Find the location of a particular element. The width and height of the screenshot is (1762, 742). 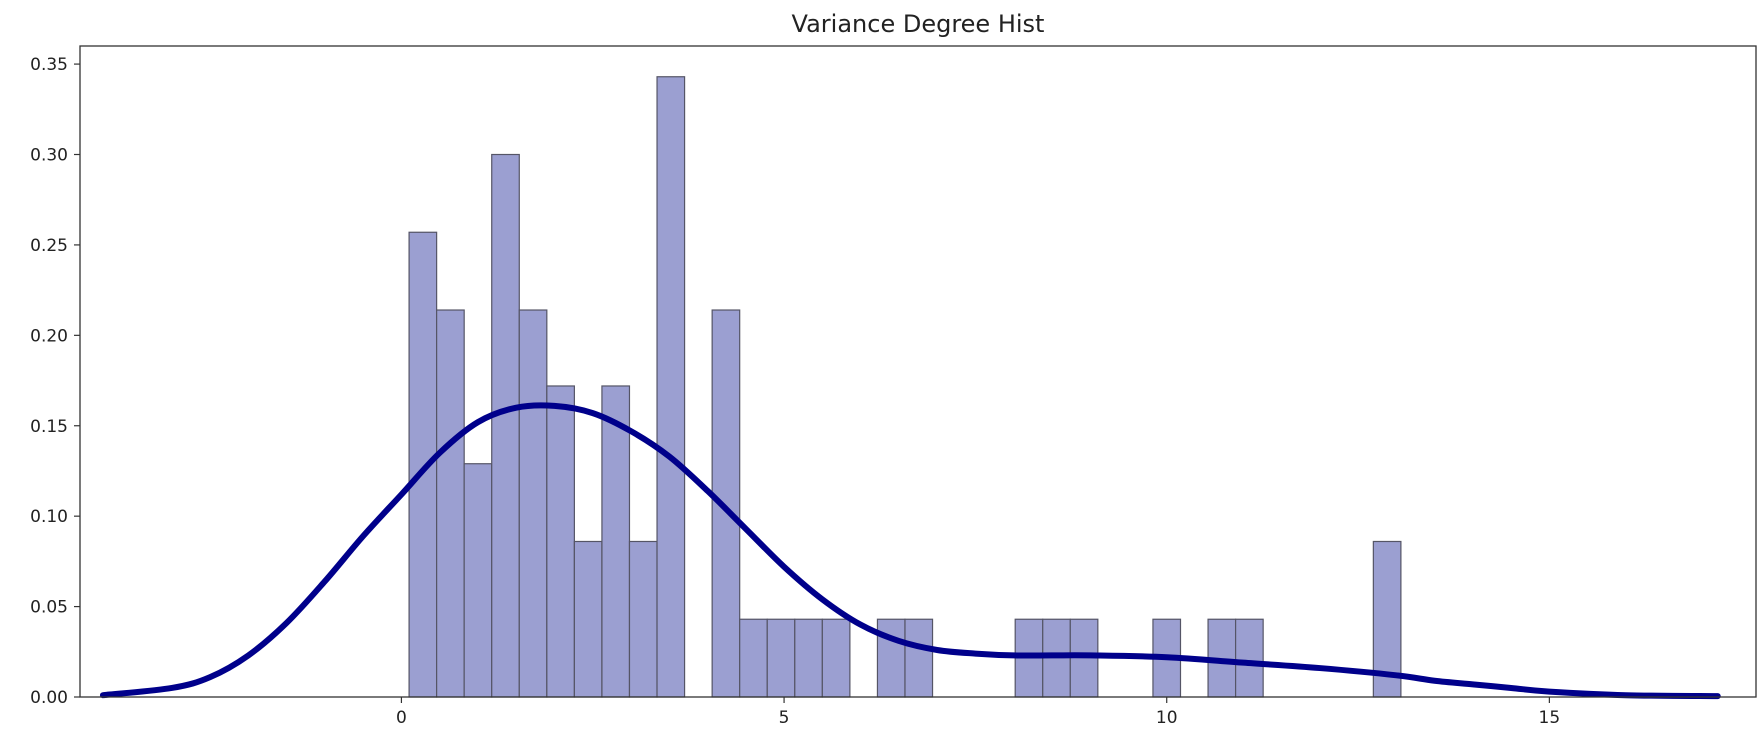

y-tick-label: 0.15 is located at coordinates (49, 427).